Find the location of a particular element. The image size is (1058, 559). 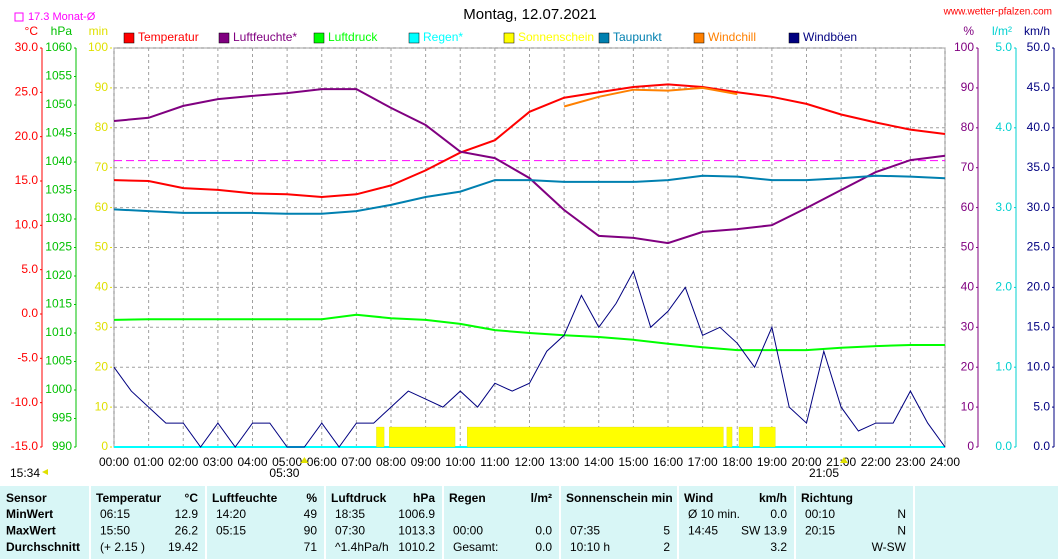

x-tick-label: 00:00 is located at coordinates (114, 462).